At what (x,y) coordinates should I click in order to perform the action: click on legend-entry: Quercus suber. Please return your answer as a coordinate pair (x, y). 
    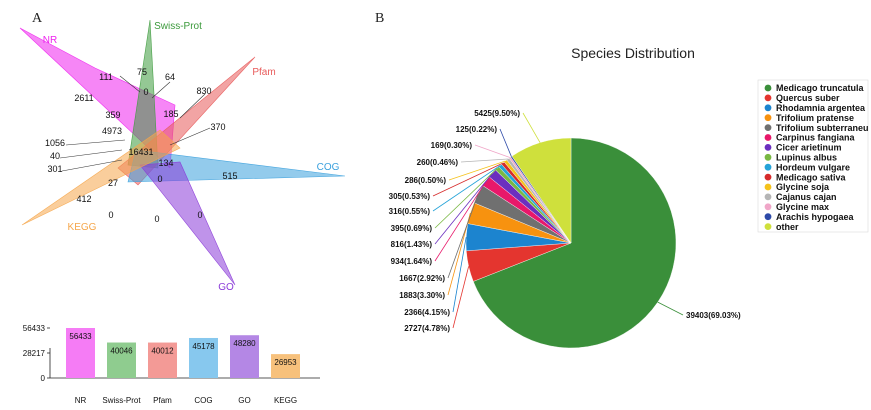
    Looking at the image, I should click on (808, 98).